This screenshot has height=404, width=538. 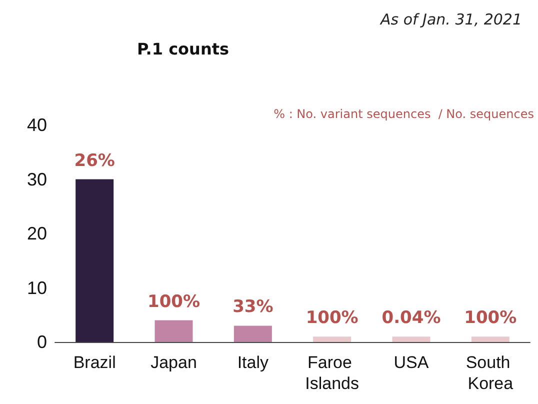 I want to click on y-tick-label: 40, so click(x=36, y=125).